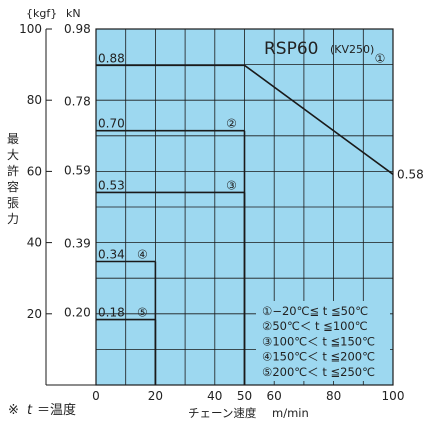  I want to click on y-axis-label-char: 容, so click(13, 186).